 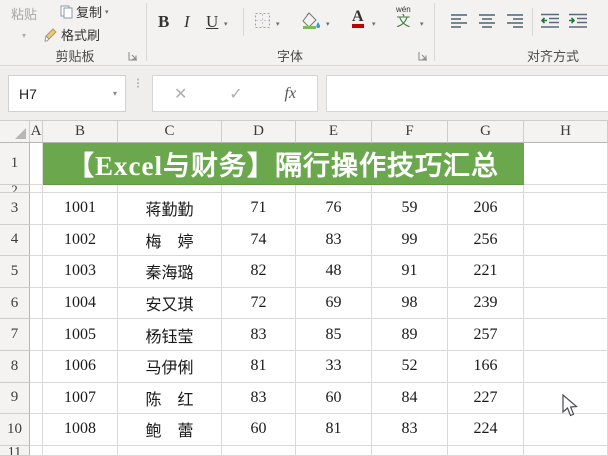 What do you see at coordinates (36, 132) in the screenshot?
I see `column-header-a: A` at bounding box center [36, 132].